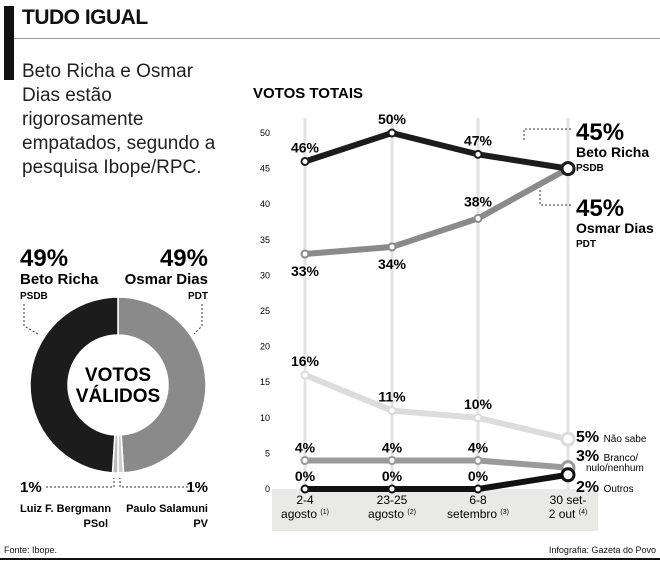  What do you see at coordinates (31, 550) in the screenshot?
I see `source-note: Fonte: Ibope.` at bounding box center [31, 550].